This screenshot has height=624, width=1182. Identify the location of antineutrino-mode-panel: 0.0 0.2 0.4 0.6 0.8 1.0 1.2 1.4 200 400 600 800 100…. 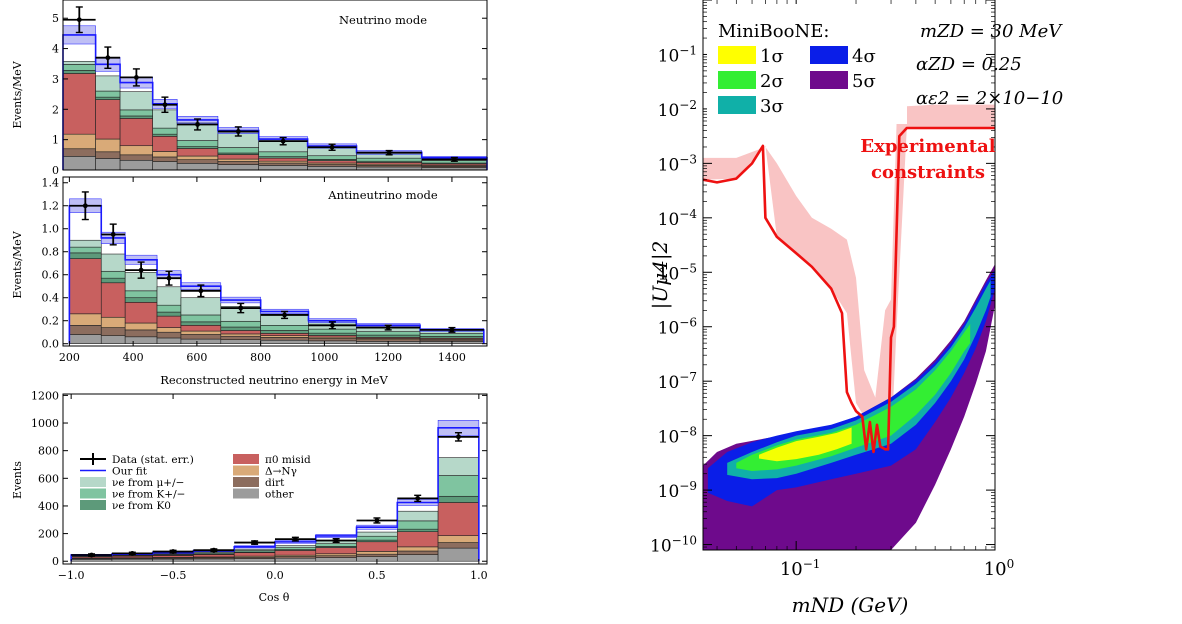
(249, 281).